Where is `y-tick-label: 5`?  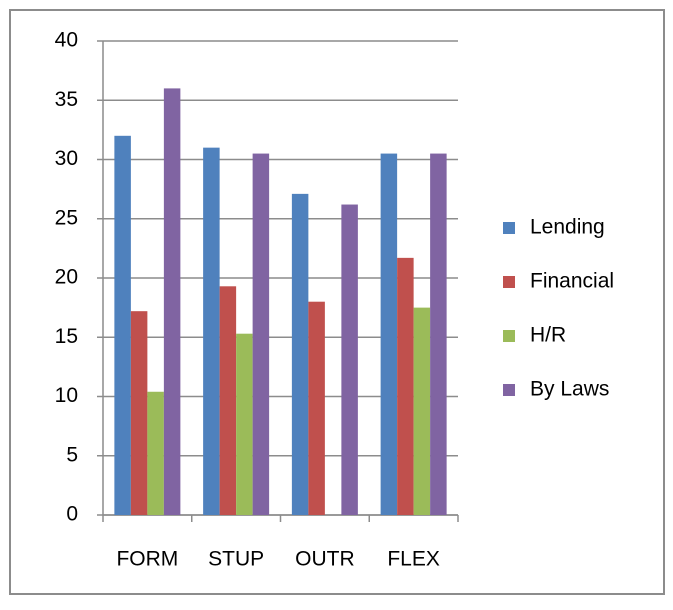
y-tick-label: 5 is located at coordinates (72, 454).